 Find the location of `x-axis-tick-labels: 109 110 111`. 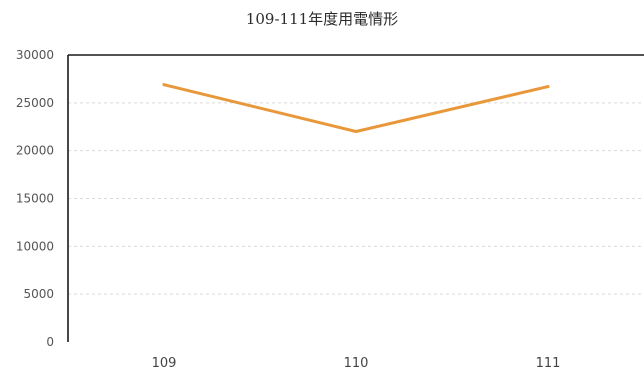

x-axis-tick-labels: 109 110 111 is located at coordinates (356, 363).